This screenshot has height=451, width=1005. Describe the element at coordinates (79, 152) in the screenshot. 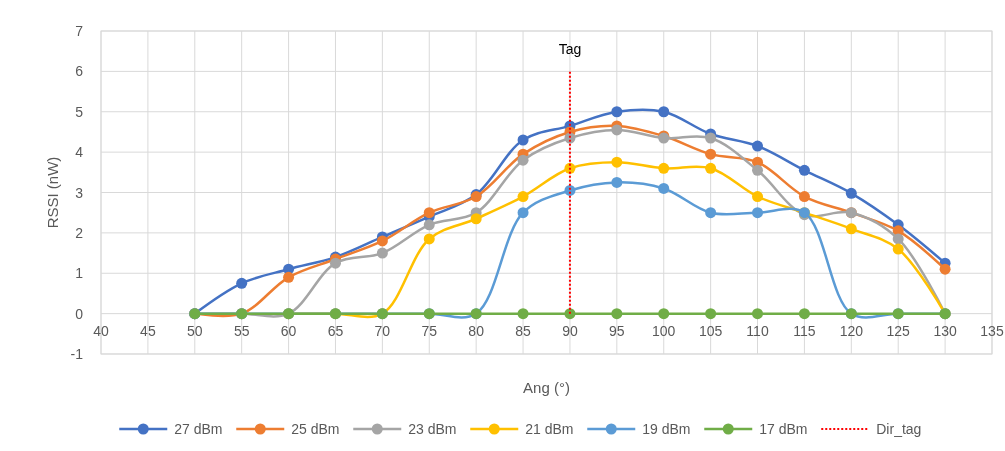

I see `y-tick-label: 4` at that location.